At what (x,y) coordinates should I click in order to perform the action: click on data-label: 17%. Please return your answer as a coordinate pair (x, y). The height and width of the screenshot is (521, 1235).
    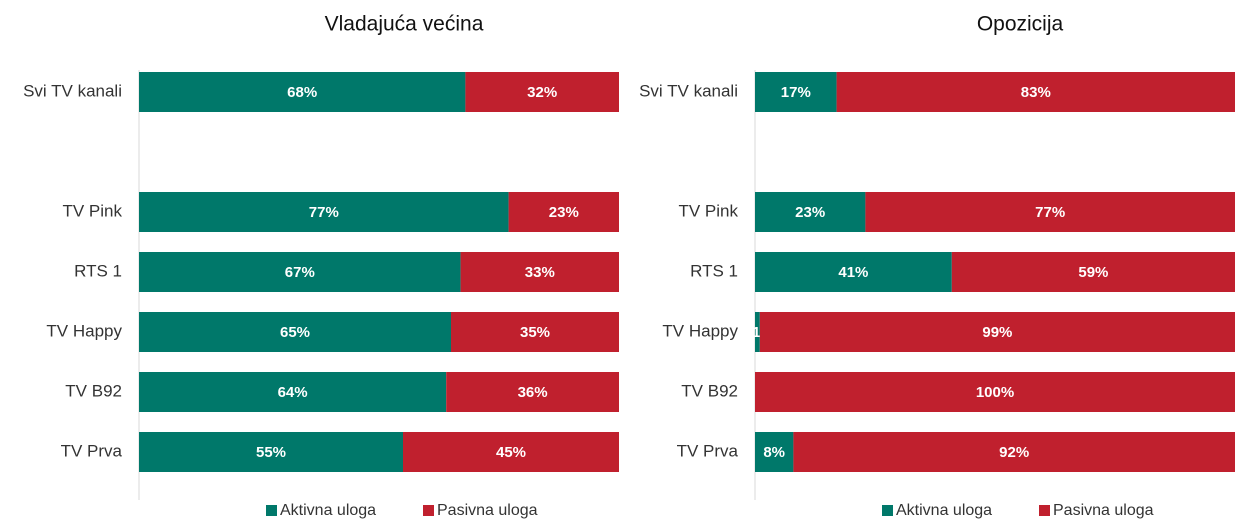
    Looking at the image, I should click on (796, 92).